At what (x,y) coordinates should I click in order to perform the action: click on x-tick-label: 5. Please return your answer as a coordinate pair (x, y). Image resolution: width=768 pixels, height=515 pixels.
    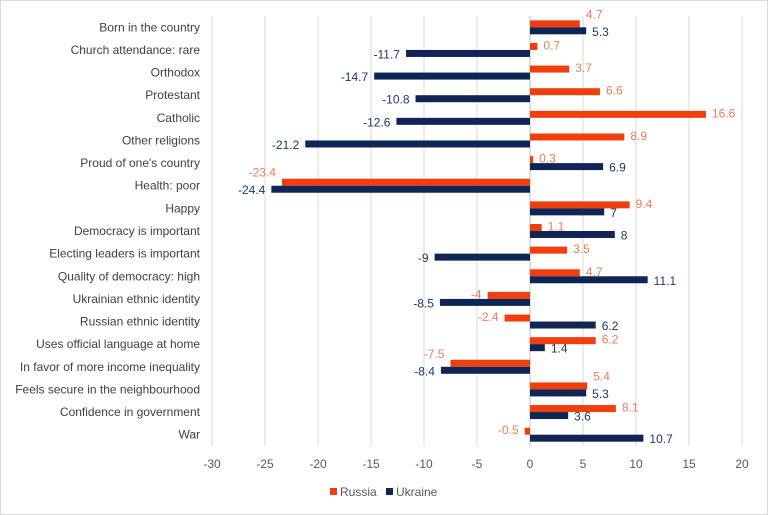
    Looking at the image, I should click on (583, 464).